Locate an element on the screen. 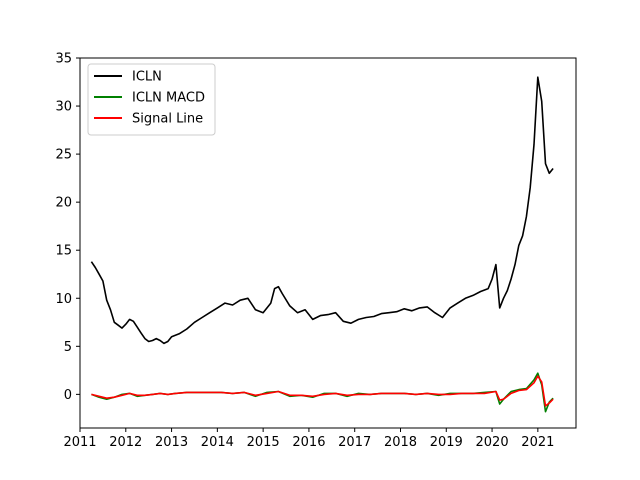 The height and width of the screenshot is (480, 640). legend: ICLN ICLN MACD Signal Line is located at coordinates (151, 99).